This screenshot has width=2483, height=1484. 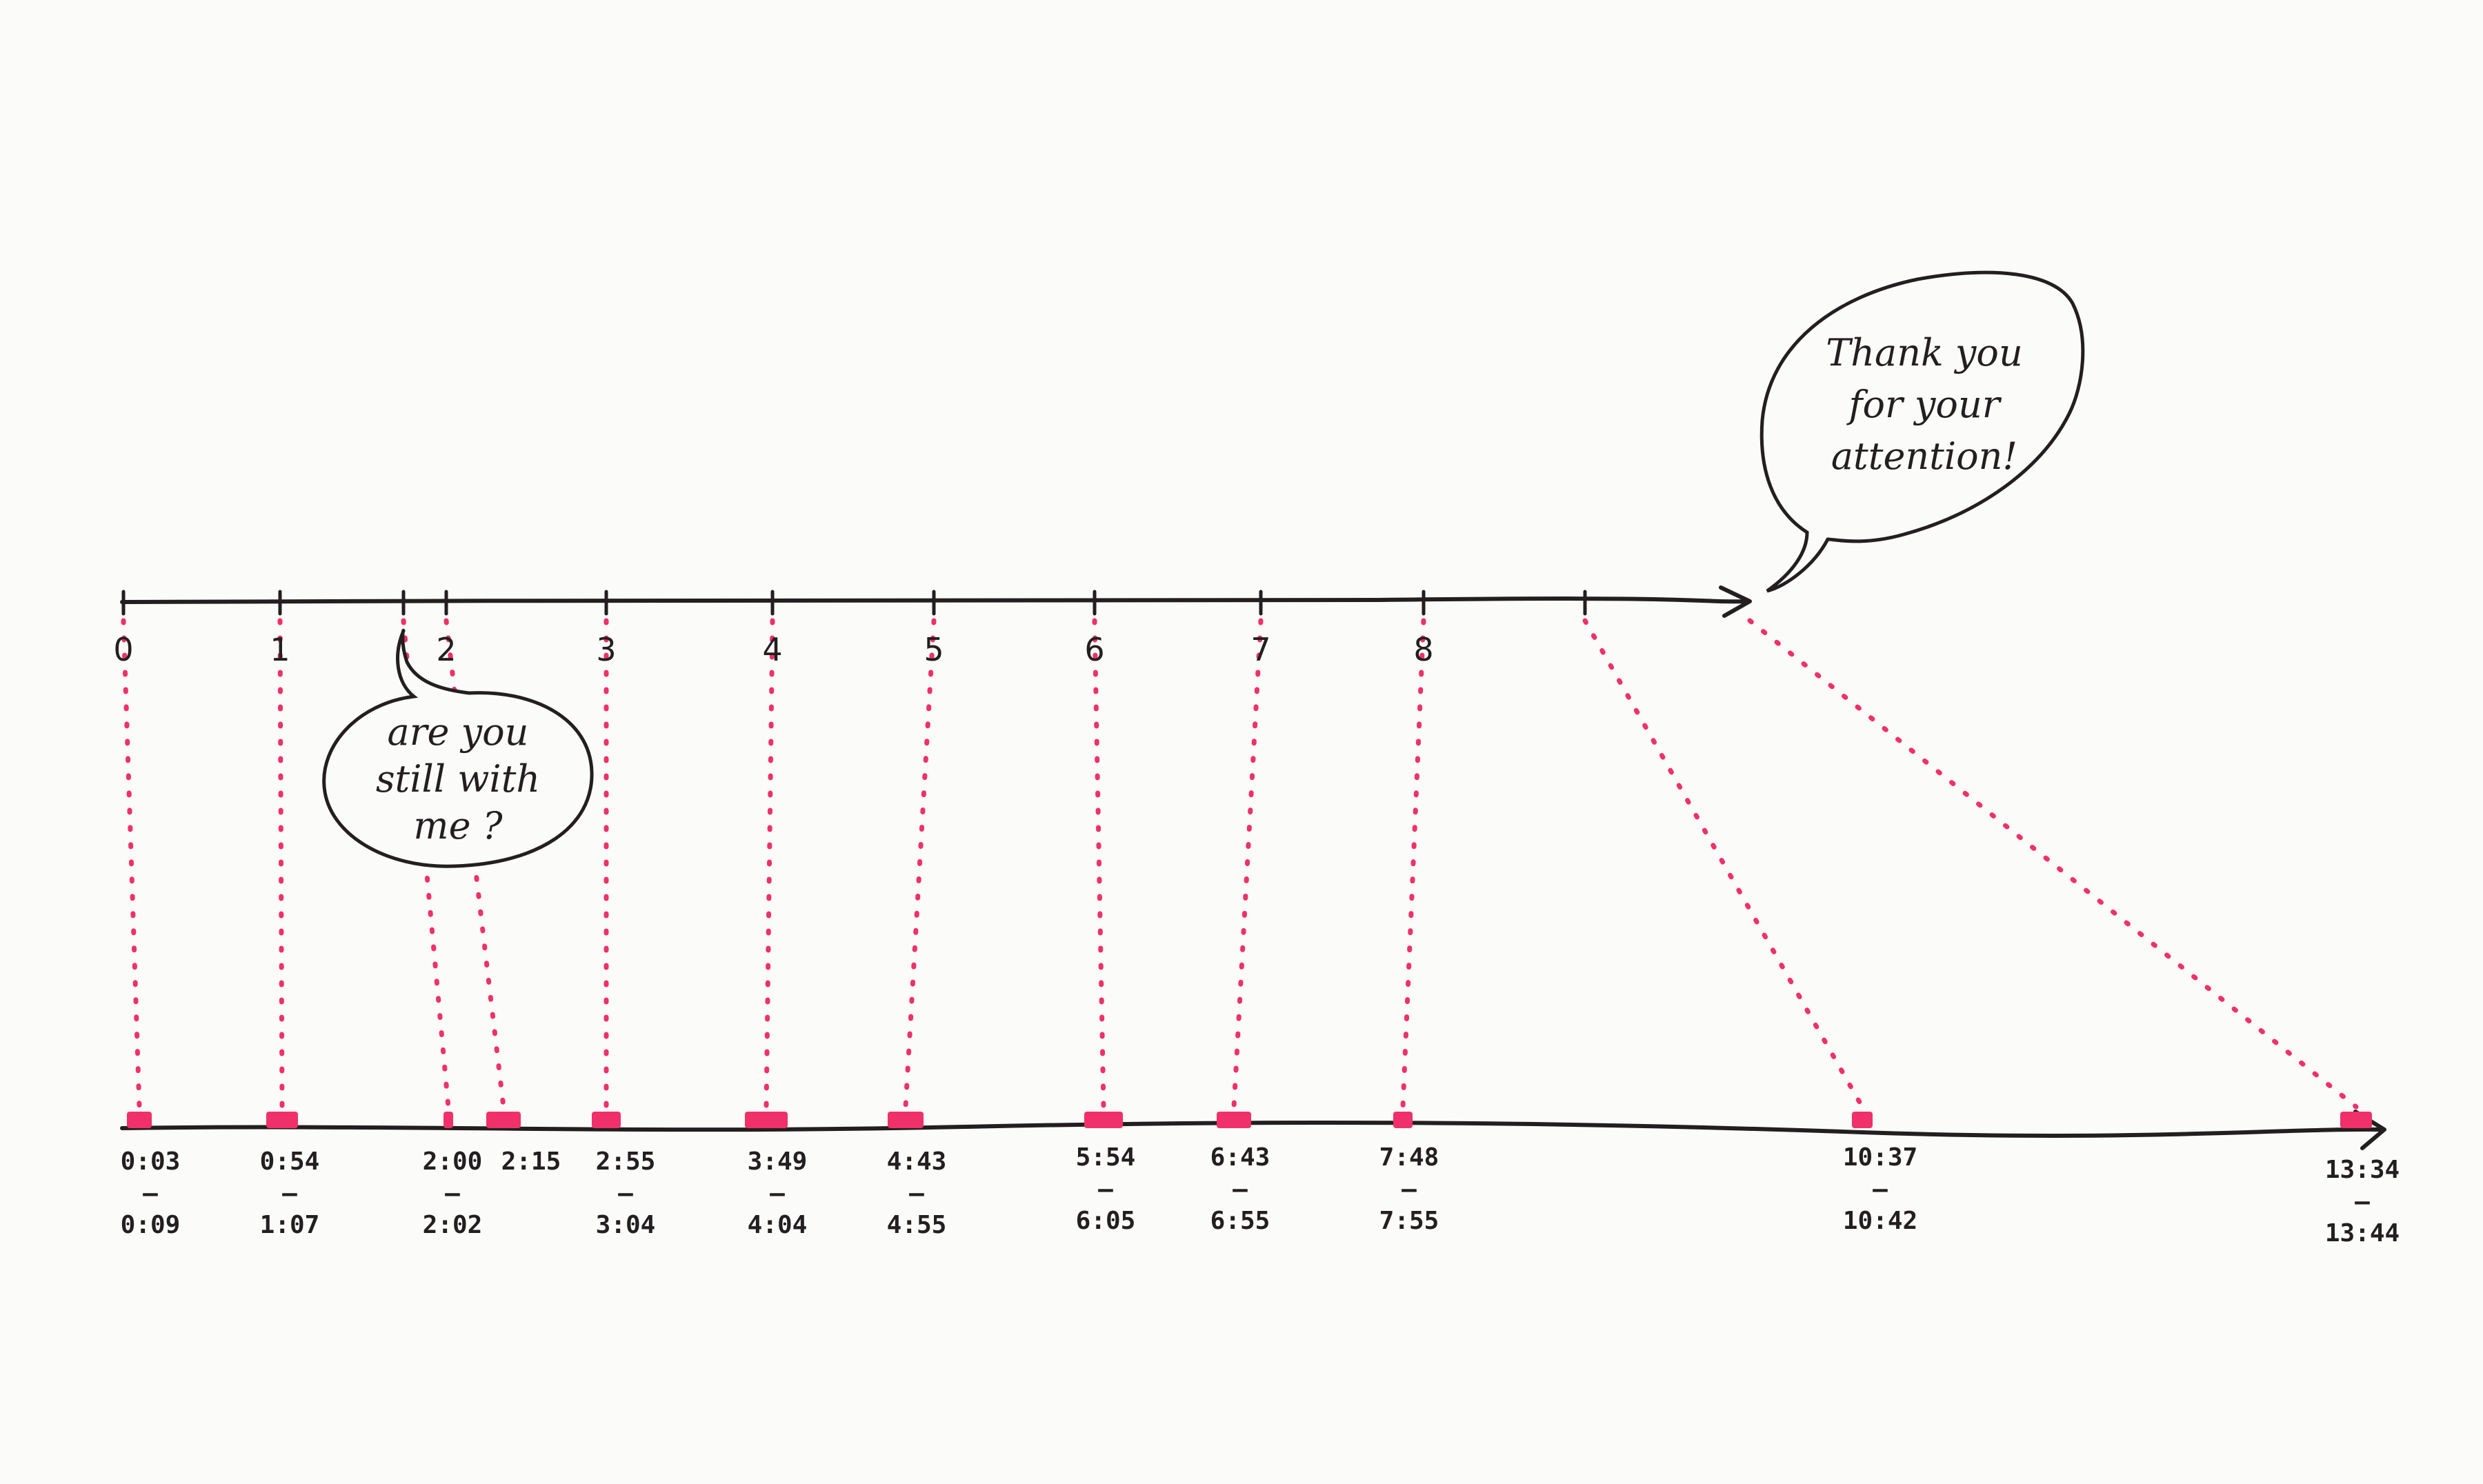 I want to click on timestamp-range: 7:48 – 7:55, so click(x=1409, y=1189).